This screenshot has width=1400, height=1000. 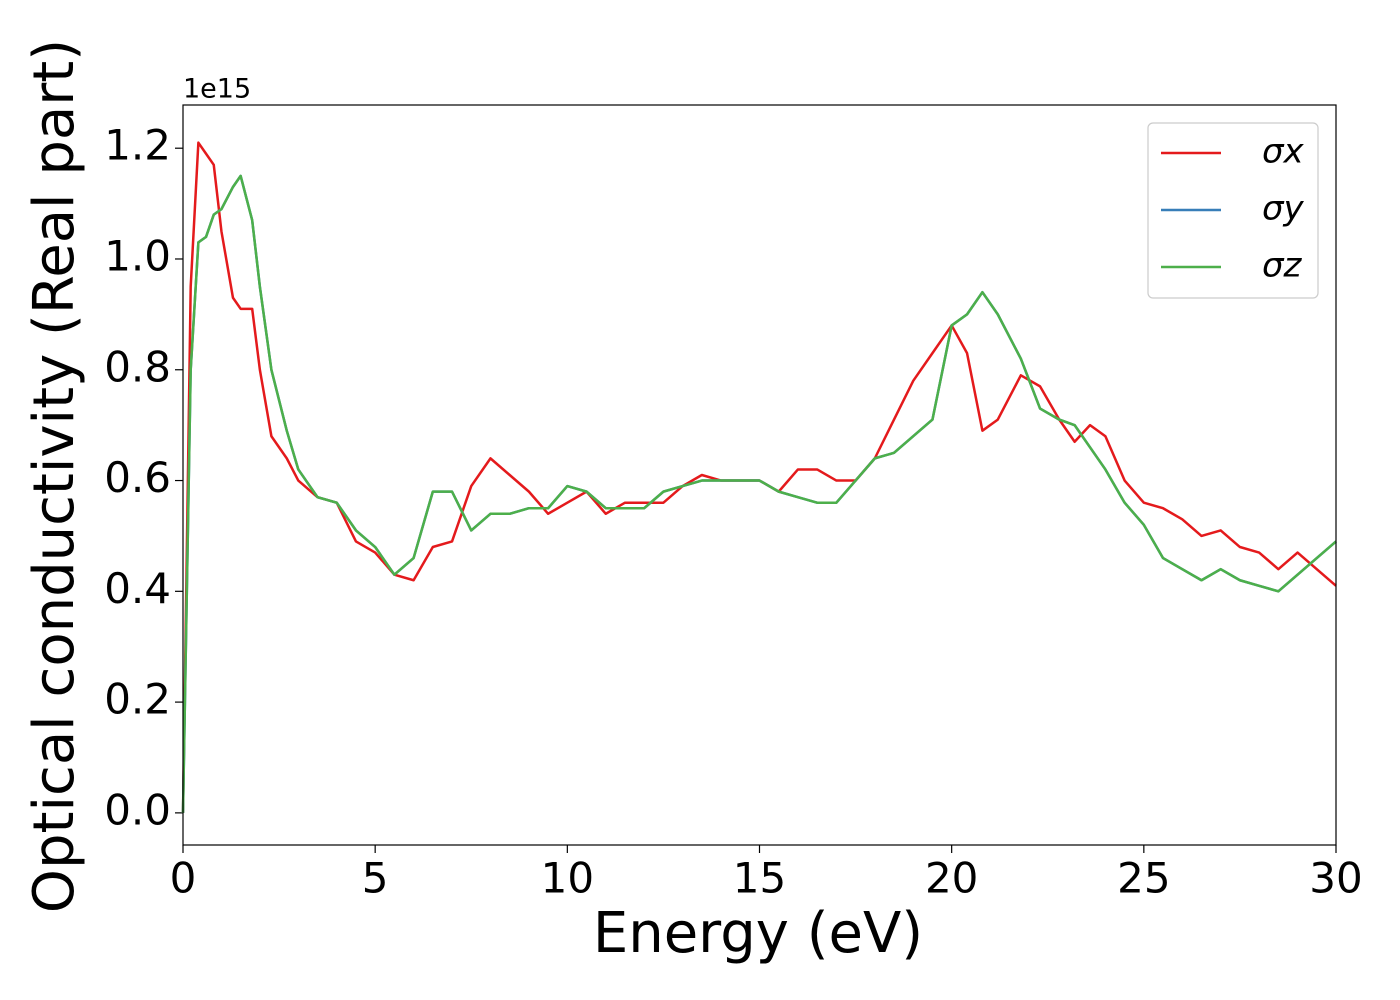 What do you see at coordinates (137, 255) in the screenshot?
I see `y-tick-label: 1.0` at bounding box center [137, 255].